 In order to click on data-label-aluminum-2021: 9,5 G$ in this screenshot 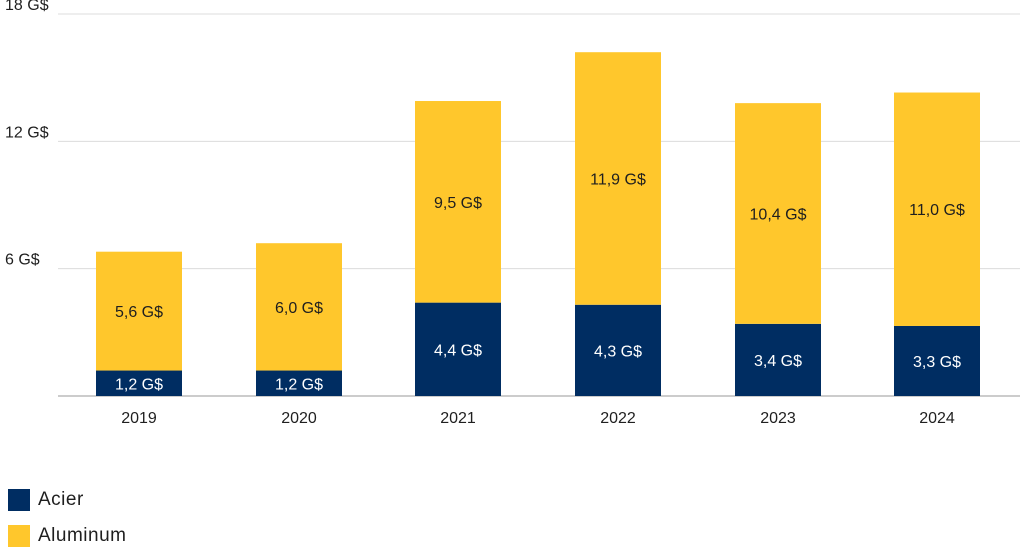, I will do `click(458, 203)`.